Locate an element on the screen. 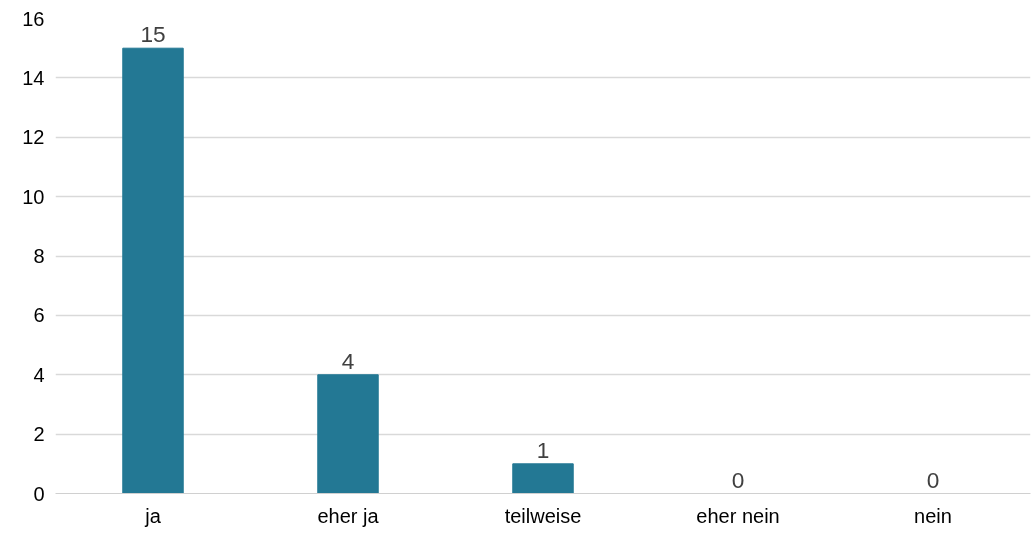 The height and width of the screenshot is (538, 1035). data-label: 15 is located at coordinates (153, 34).